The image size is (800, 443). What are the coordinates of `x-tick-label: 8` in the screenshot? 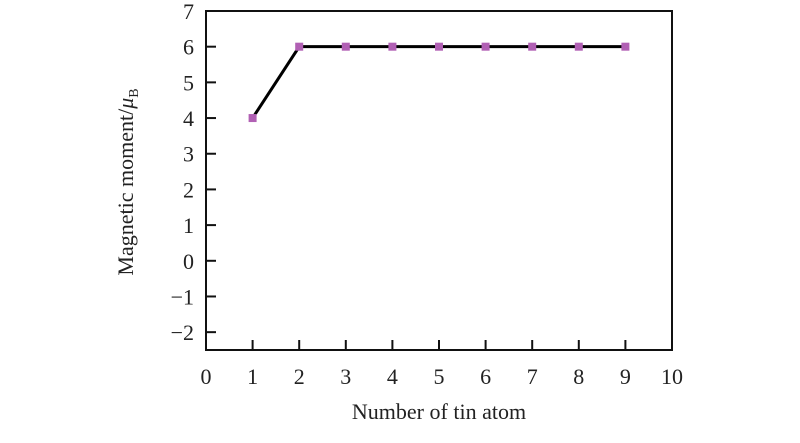 It's located at (578, 376).